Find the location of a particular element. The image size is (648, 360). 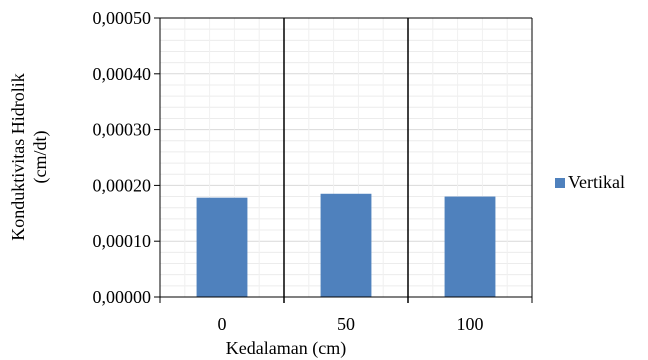

y-tick-label-5: 0,00050 is located at coordinates (122, 18).